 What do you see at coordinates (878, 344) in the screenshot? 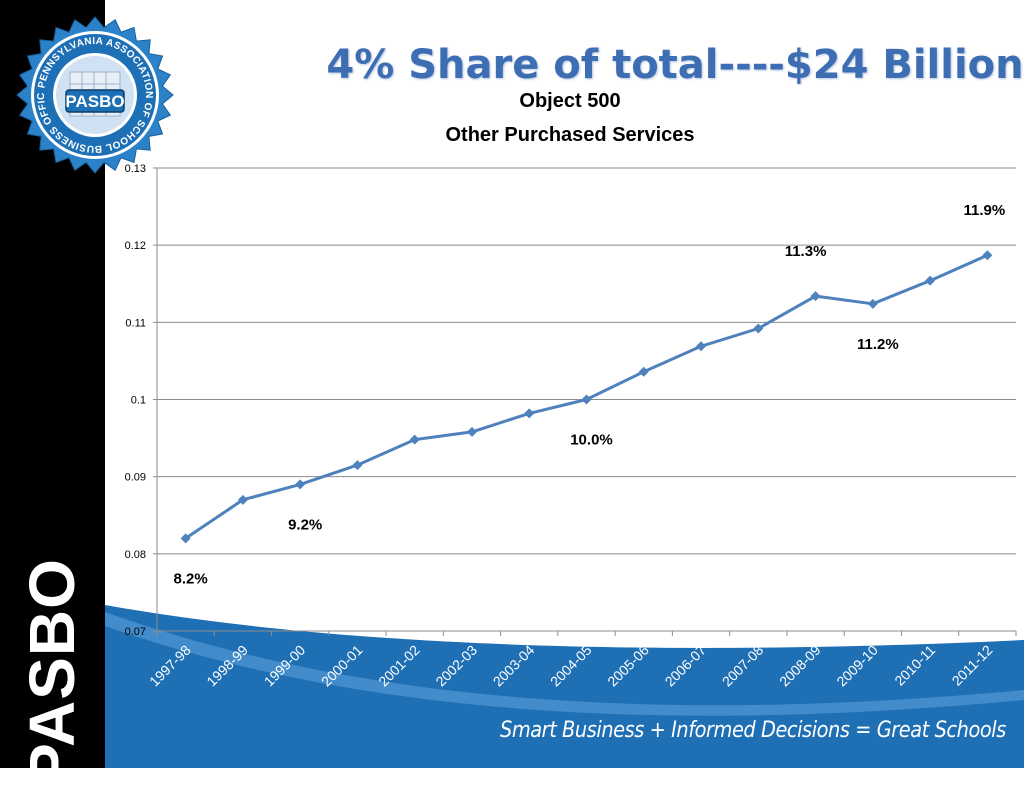
I see `data-label: 11.2%` at bounding box center [878, 344].